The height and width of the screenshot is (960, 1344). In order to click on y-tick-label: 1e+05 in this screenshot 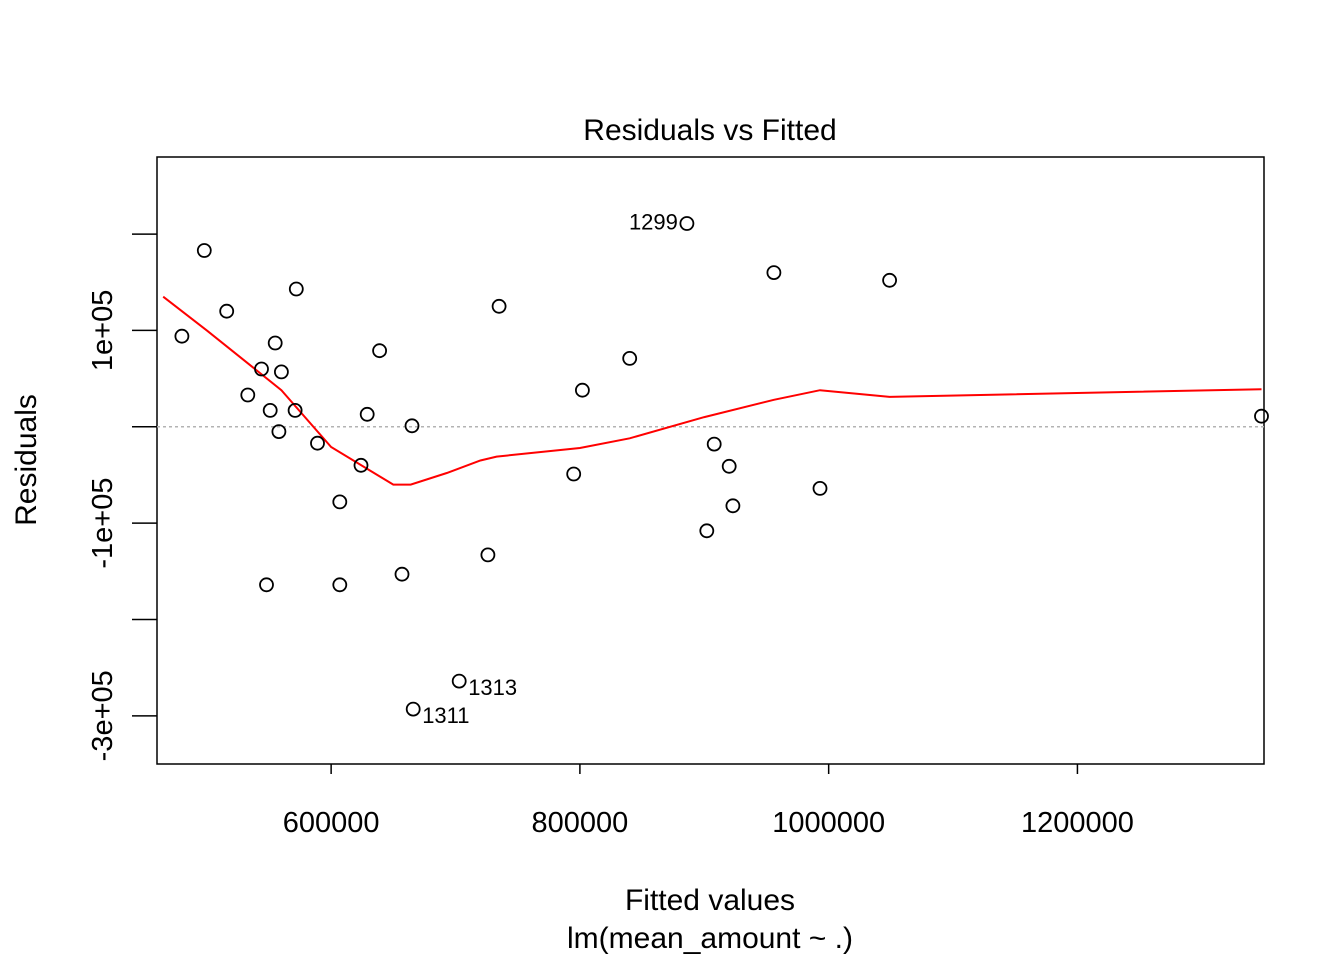, I will do `click(103, 330)`.